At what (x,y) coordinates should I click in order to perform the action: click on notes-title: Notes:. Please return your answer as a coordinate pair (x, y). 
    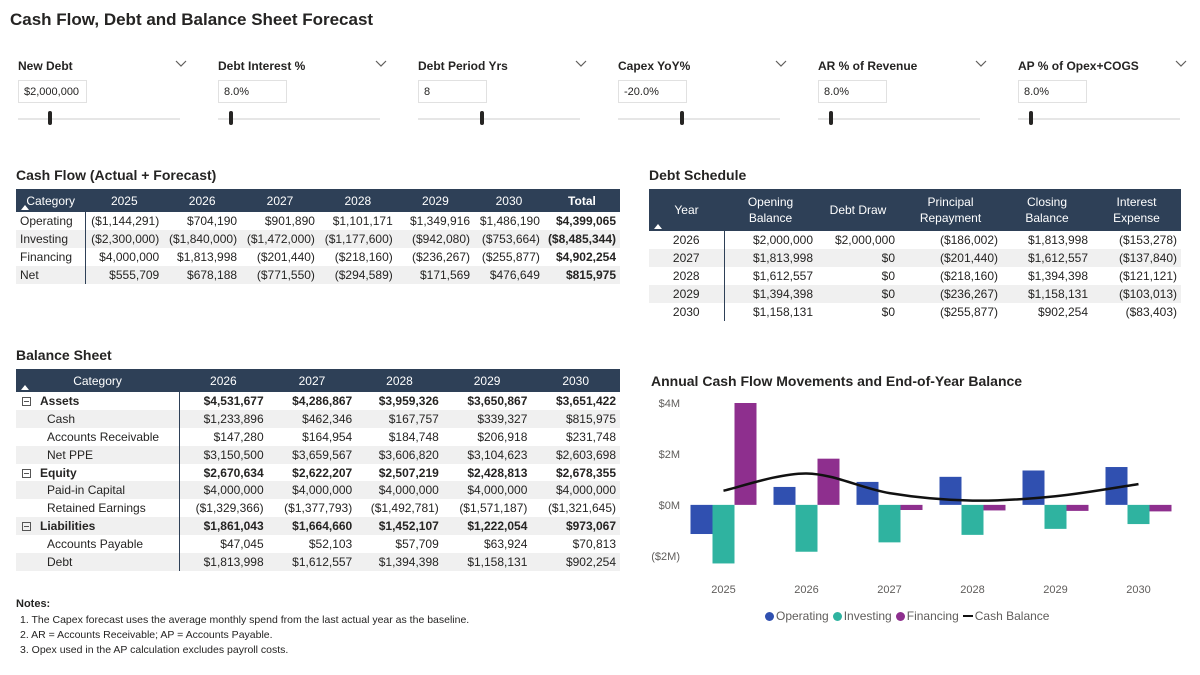
    Looking at the image, I should click on (33, 604).